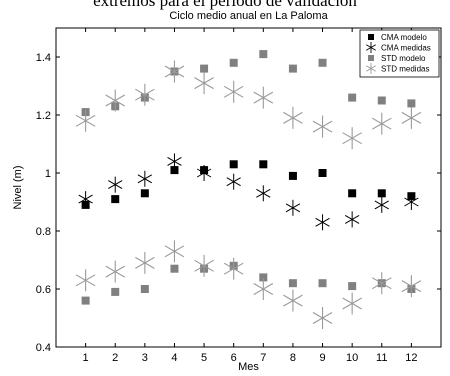 This screenshot has height=376, width=450. I want to click on x-tick-label: 2, so click(115, 358).